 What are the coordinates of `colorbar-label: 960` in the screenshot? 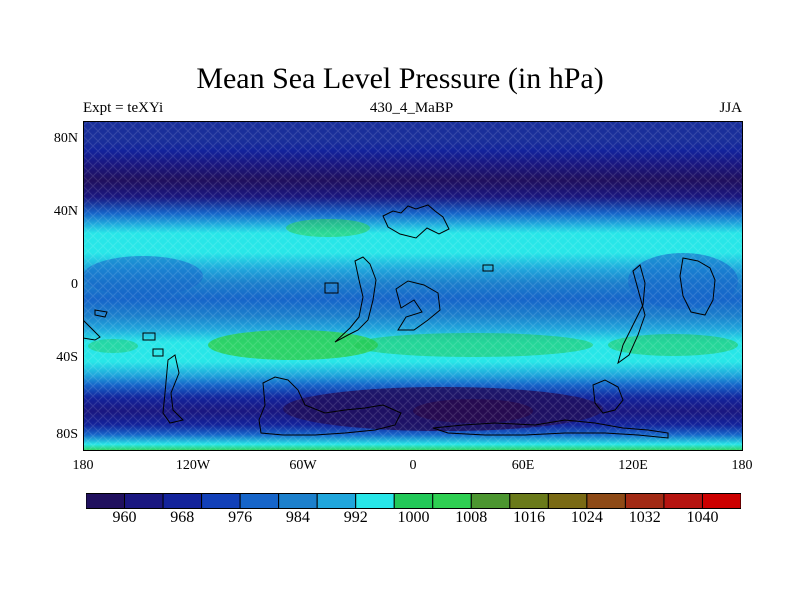 It's located at (124, 517).